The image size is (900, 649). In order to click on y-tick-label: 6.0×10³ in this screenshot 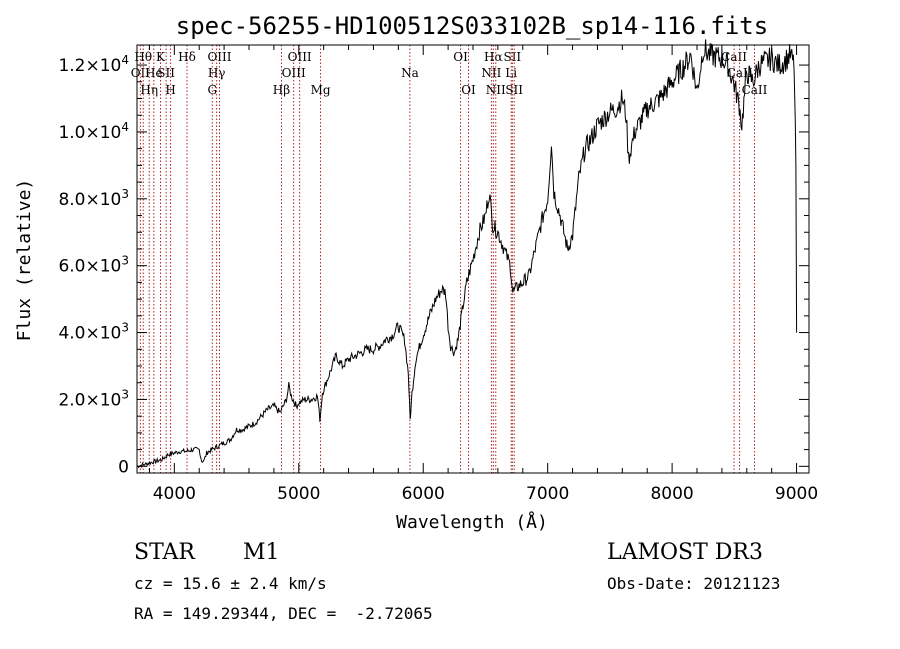, I will do `click(93, 265)`.